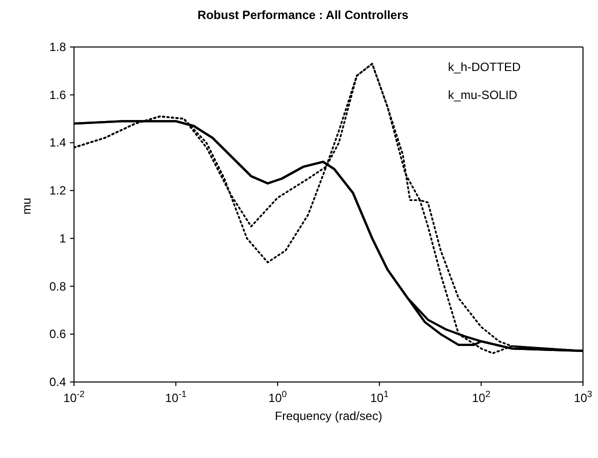 The height and width of the screenshot is (458, 598). I want to click on annotation: k_mu-SOLID, so click(483, 95).